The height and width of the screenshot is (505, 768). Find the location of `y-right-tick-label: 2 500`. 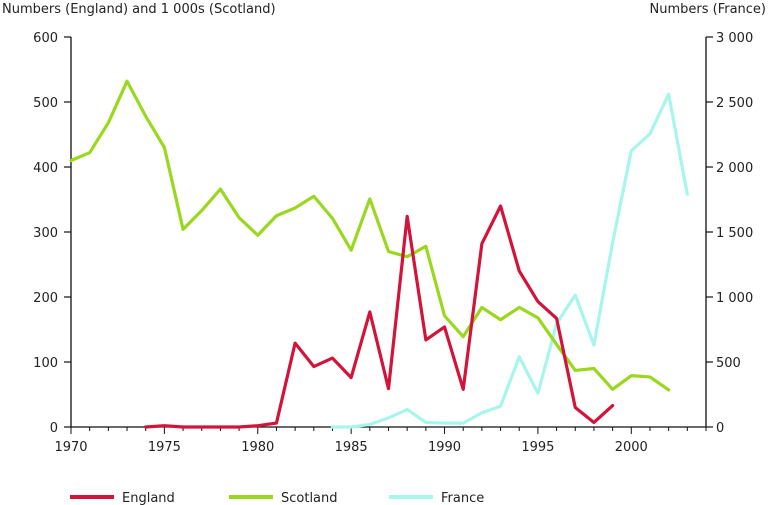

y-right-tick-label: 2 500 is located at coordinates (734, 103).